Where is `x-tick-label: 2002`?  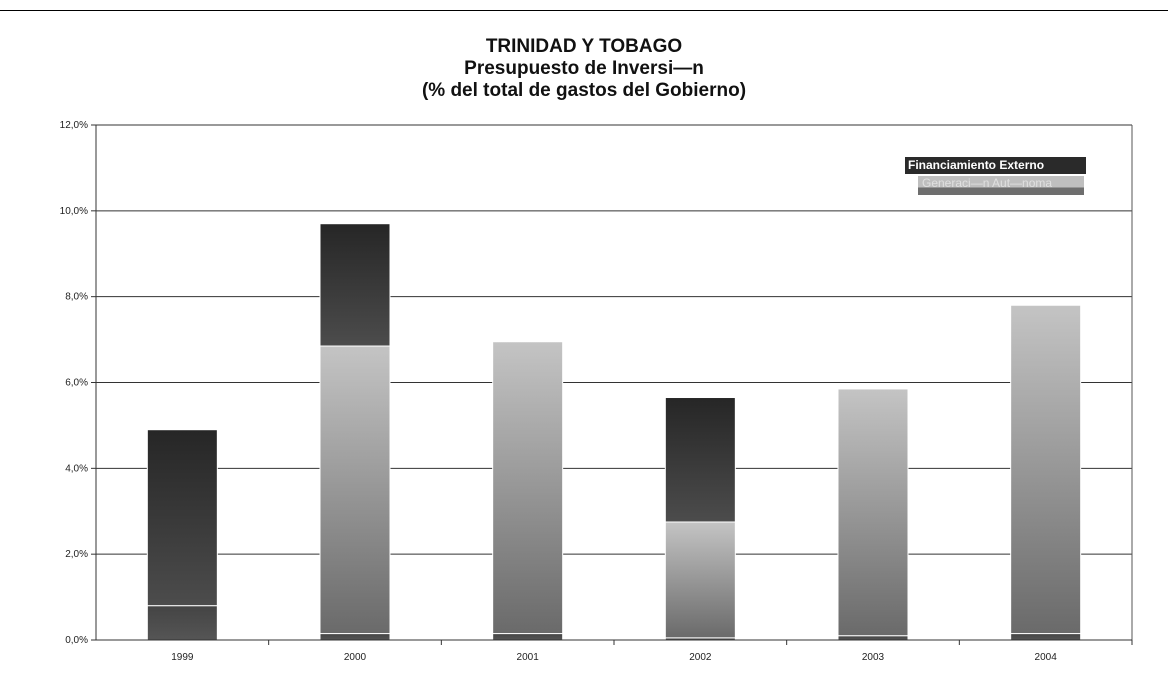
x-tick-label: 2002 is located at coordinates (700, 657).